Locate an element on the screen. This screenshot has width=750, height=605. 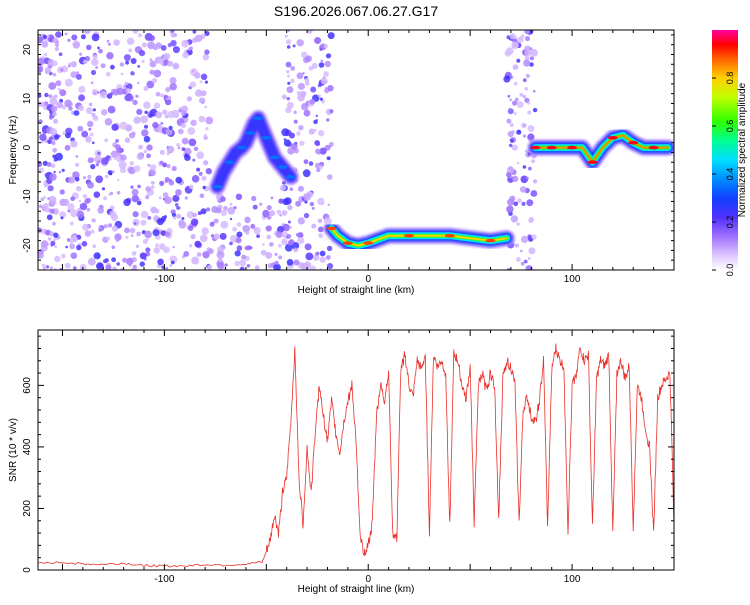
x-tick-label: 100 is located at coordinates (572, 579).